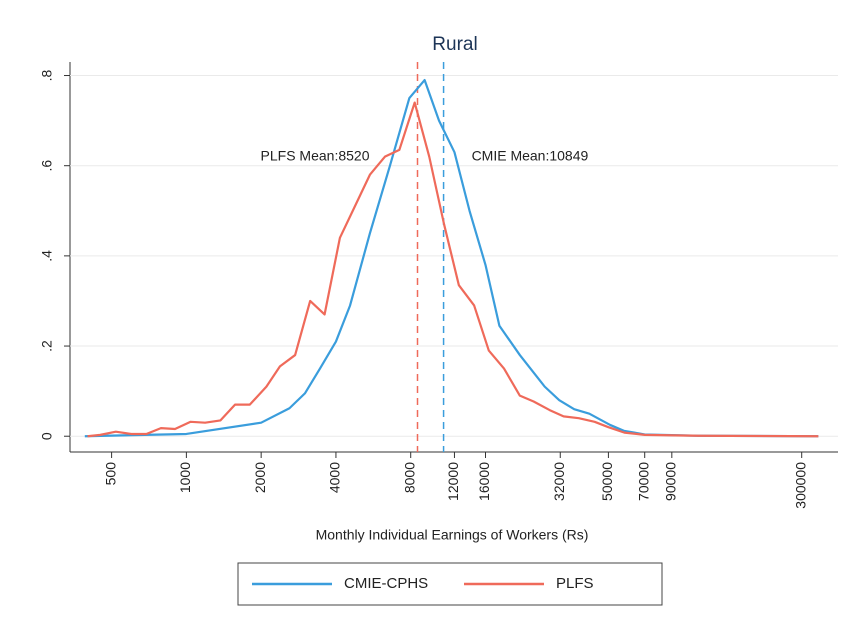  Describe the element at coordinates (454, 44) in the screenshot. I see `chart-title: Rural` at that location.